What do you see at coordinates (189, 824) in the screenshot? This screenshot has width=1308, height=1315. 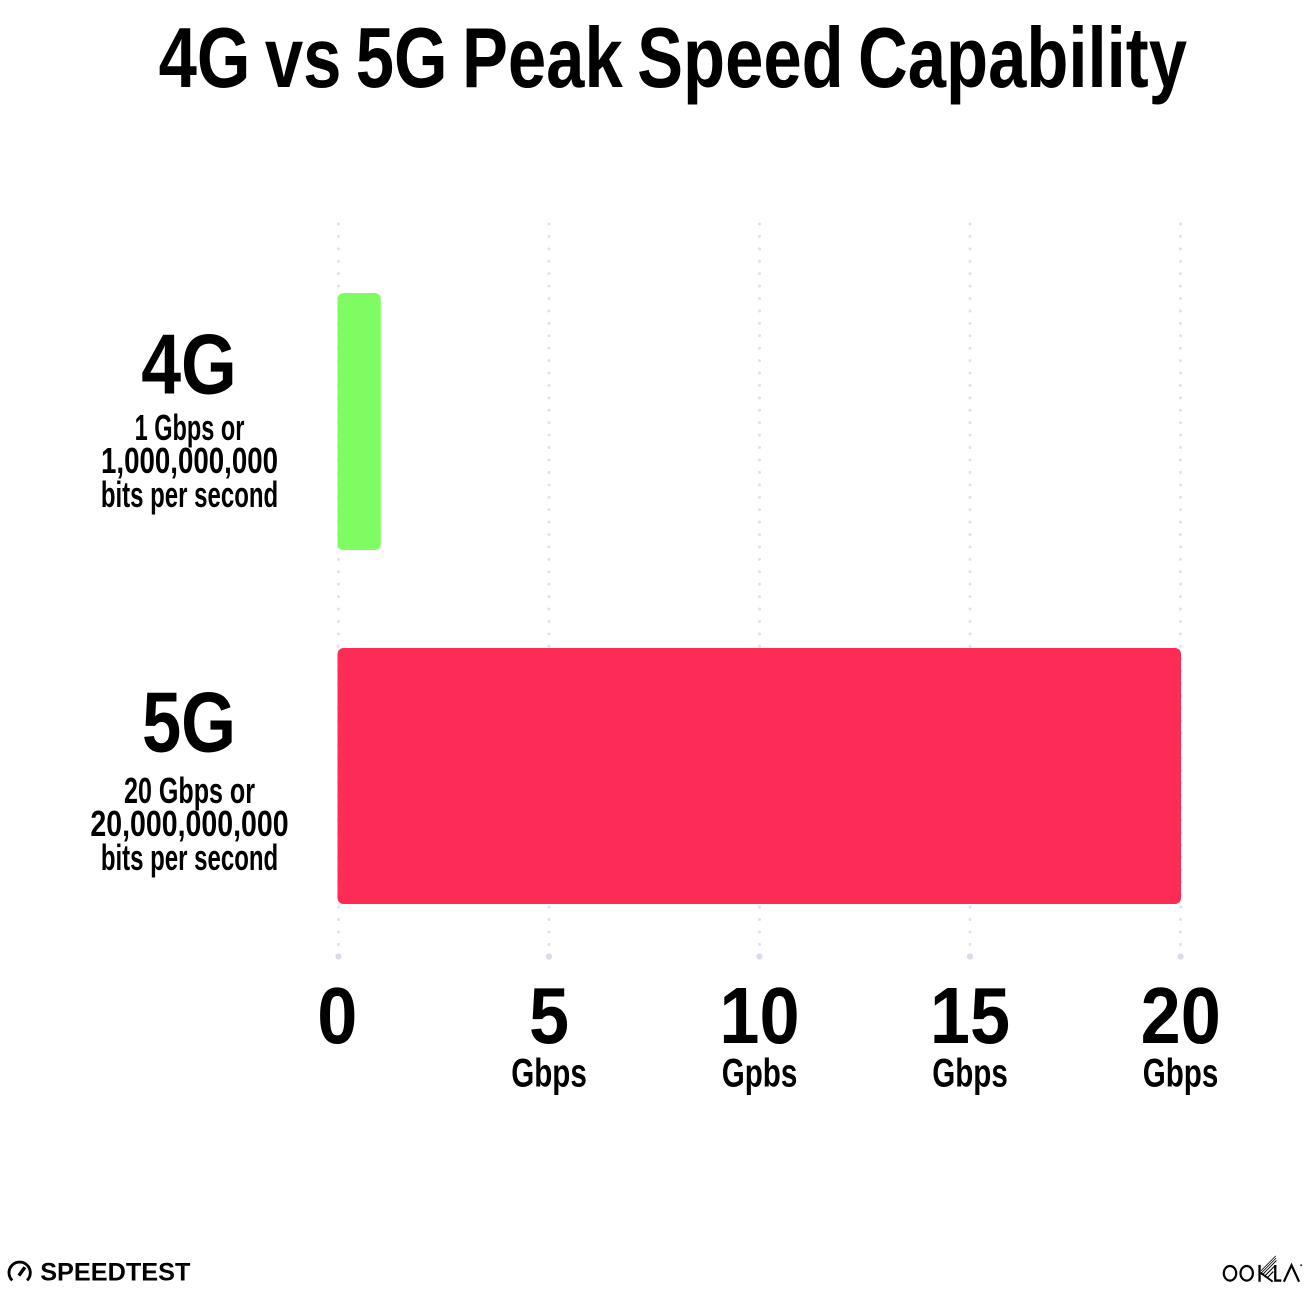 I see `svg-text: 20,000,000,000` at bounding box center [189, 824].